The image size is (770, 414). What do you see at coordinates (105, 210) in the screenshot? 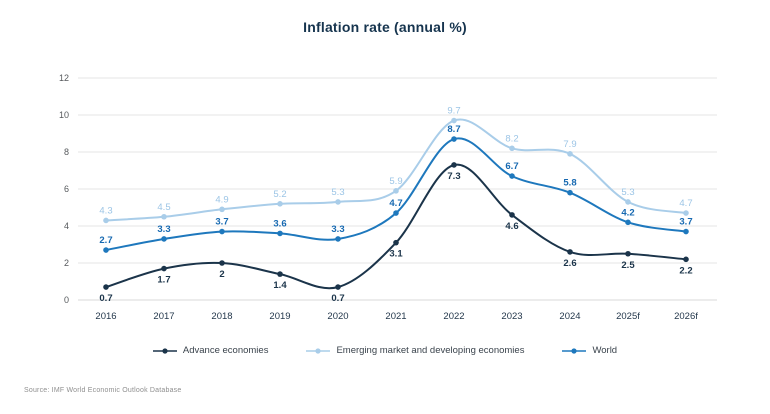
I see `svg-text: 4.3` at bounding box center [105, 210].